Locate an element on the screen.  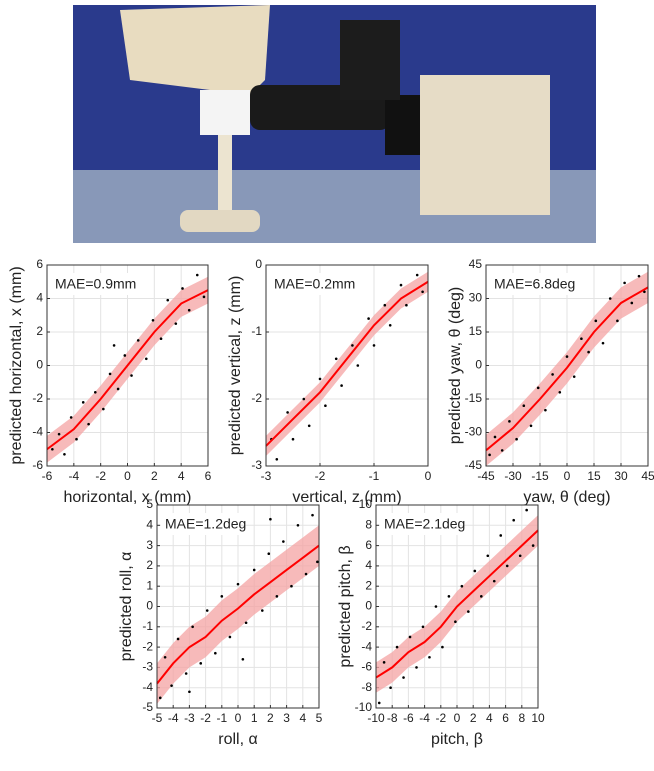
y-tick-label: -10 is located at coordinates (364, 707).